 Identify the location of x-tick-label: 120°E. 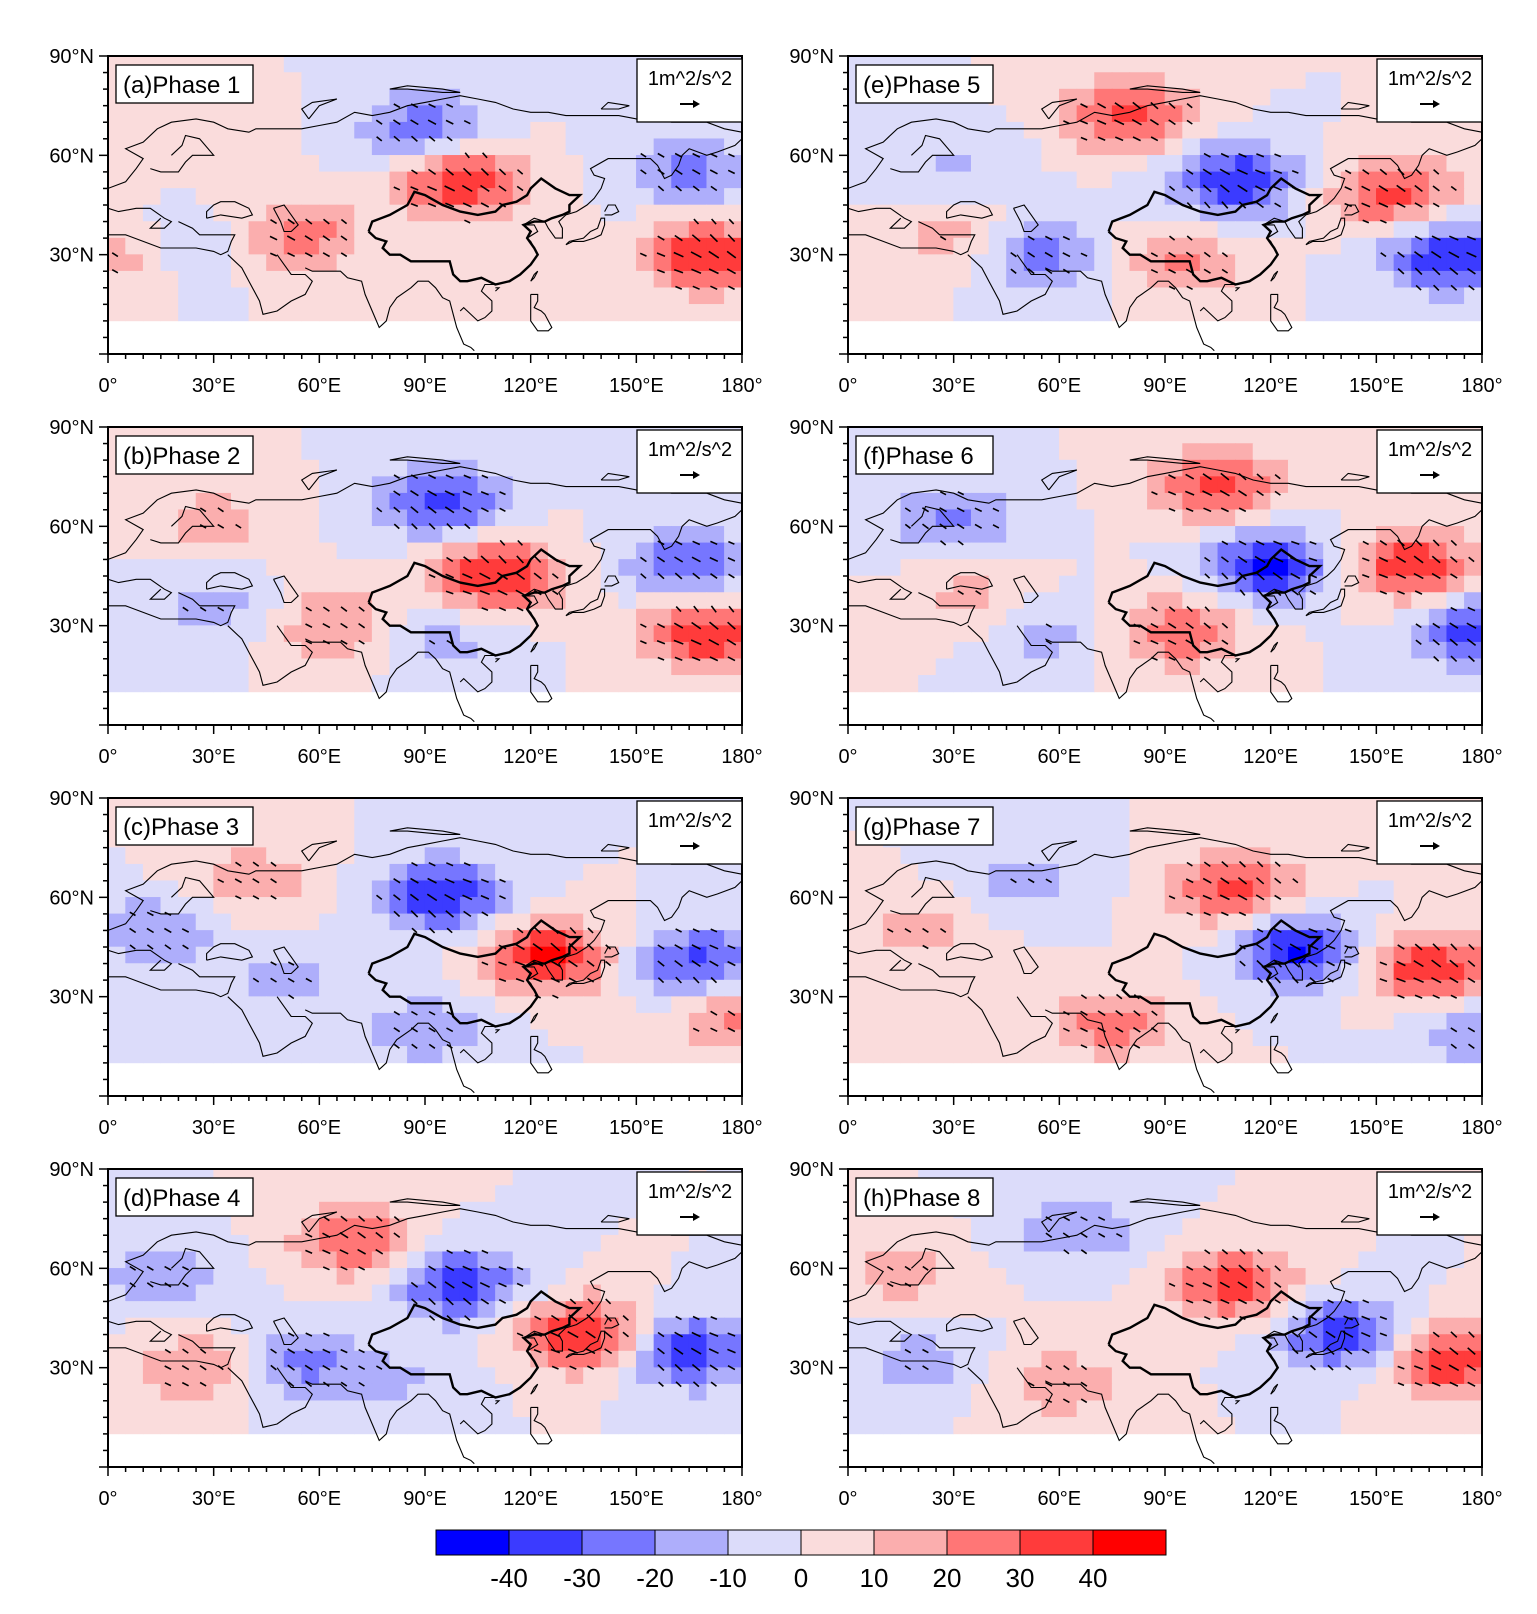
(1270, 757).